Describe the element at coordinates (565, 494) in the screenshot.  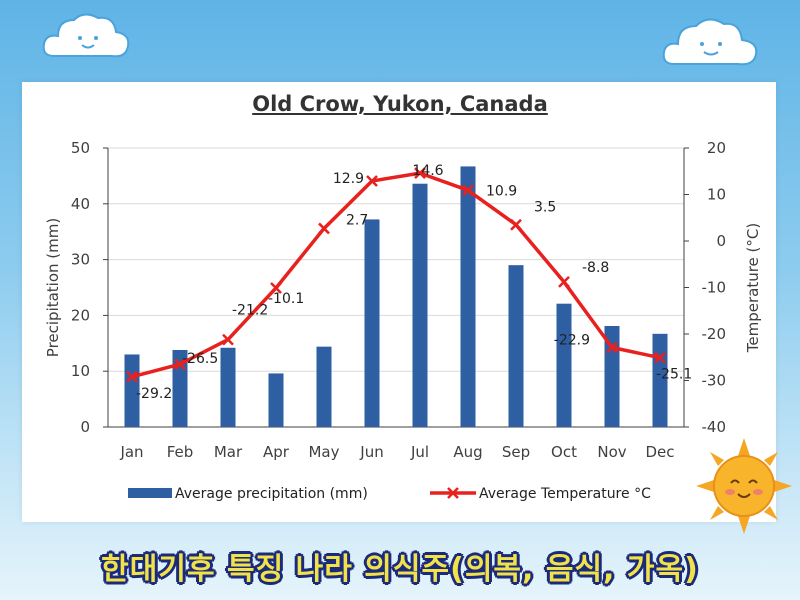
I see `legend-label-temperature: Average Temperature °C` at that location.